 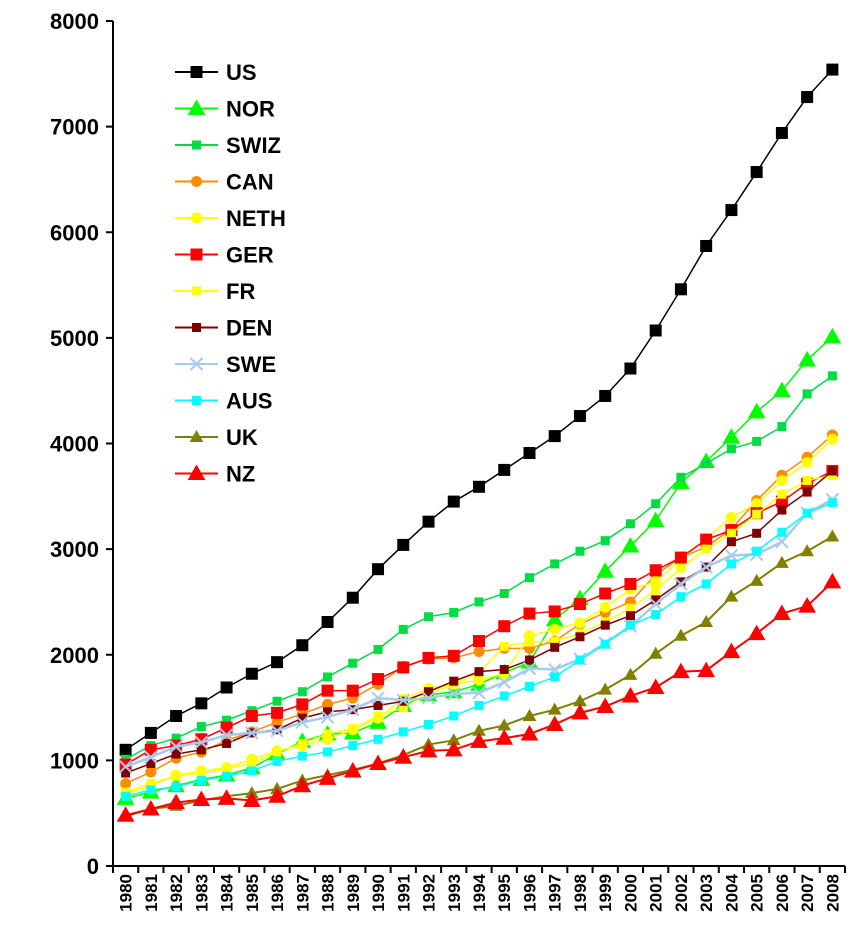 I want to click on legend-item-nor: NOR, so click(x=225, y=109).